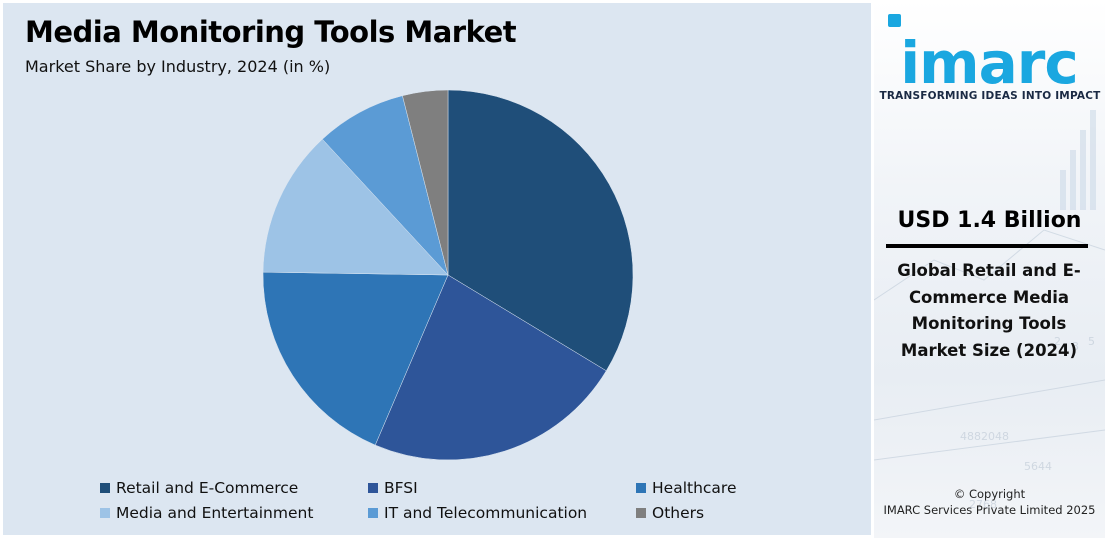 Image resolution: width=1105 pixels, height=538 pixels. What do you see at coordinates (486, 513) in the screenshot?
I see `legend-label-it: IT and Telecommunication` at bounding box center [486, 513].